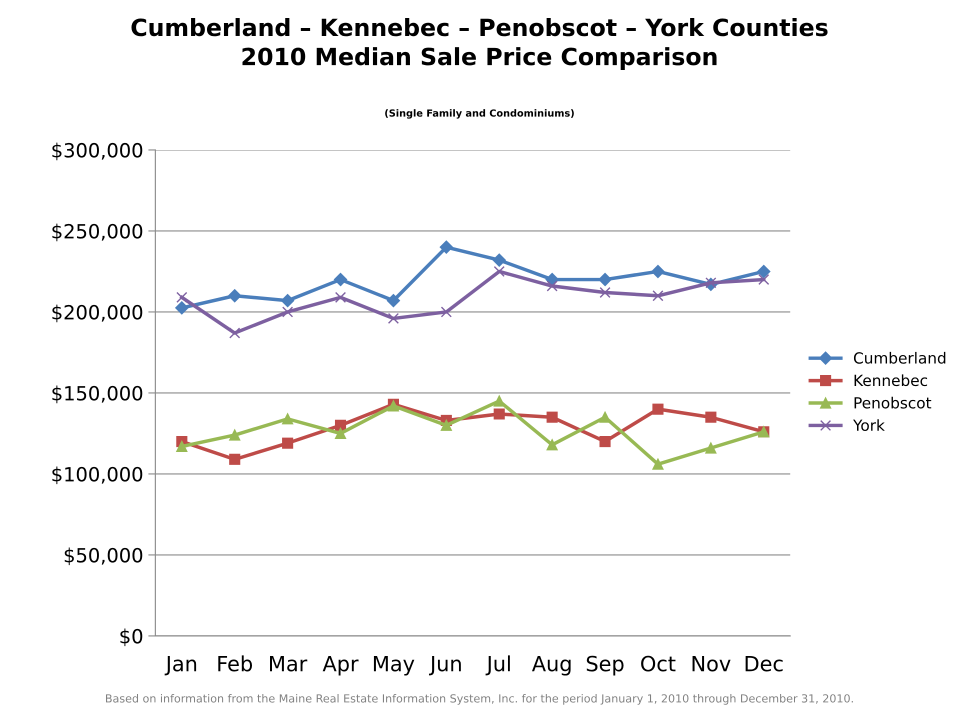 Image resolution: width=959 pixels, height=721 pixels. I want to click on legend-label: Penobscot, so click(893, 402).